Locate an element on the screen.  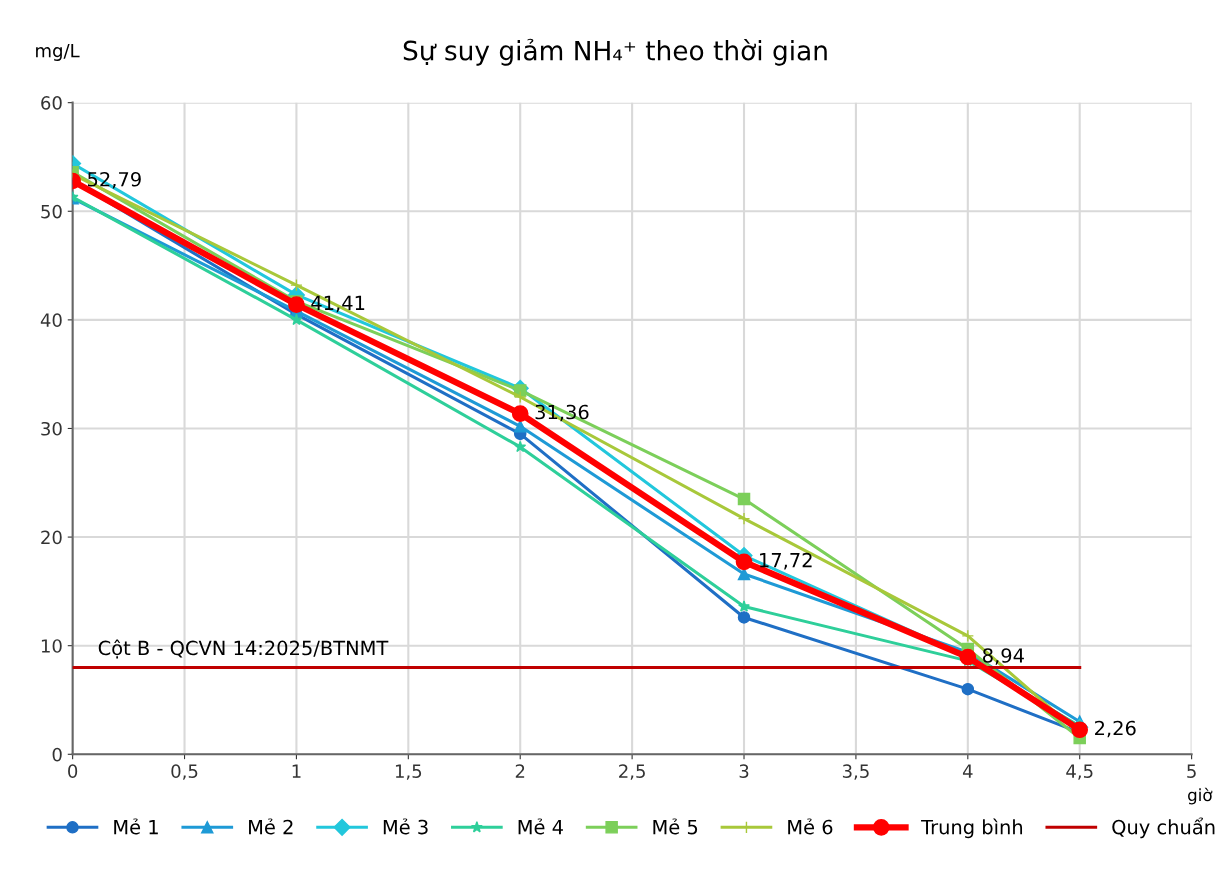
legend-label: Mẻ 3 is located at coordinates (405, 826).